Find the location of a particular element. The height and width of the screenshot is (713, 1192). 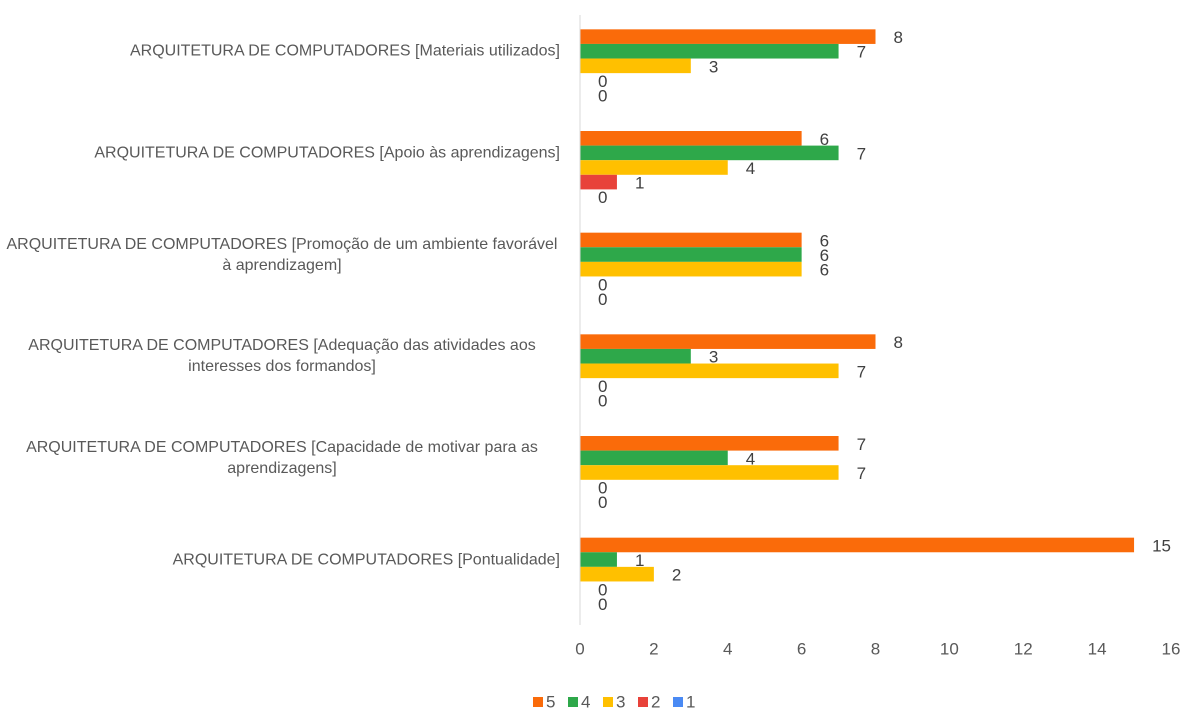

data-label: 15 is located at coordinates (1161, 545).